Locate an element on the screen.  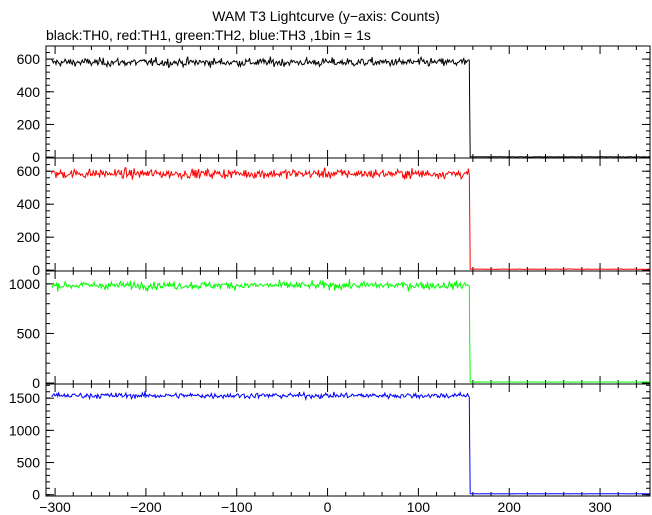
x-tick-label: 0 is located at coordinates (328, 507).